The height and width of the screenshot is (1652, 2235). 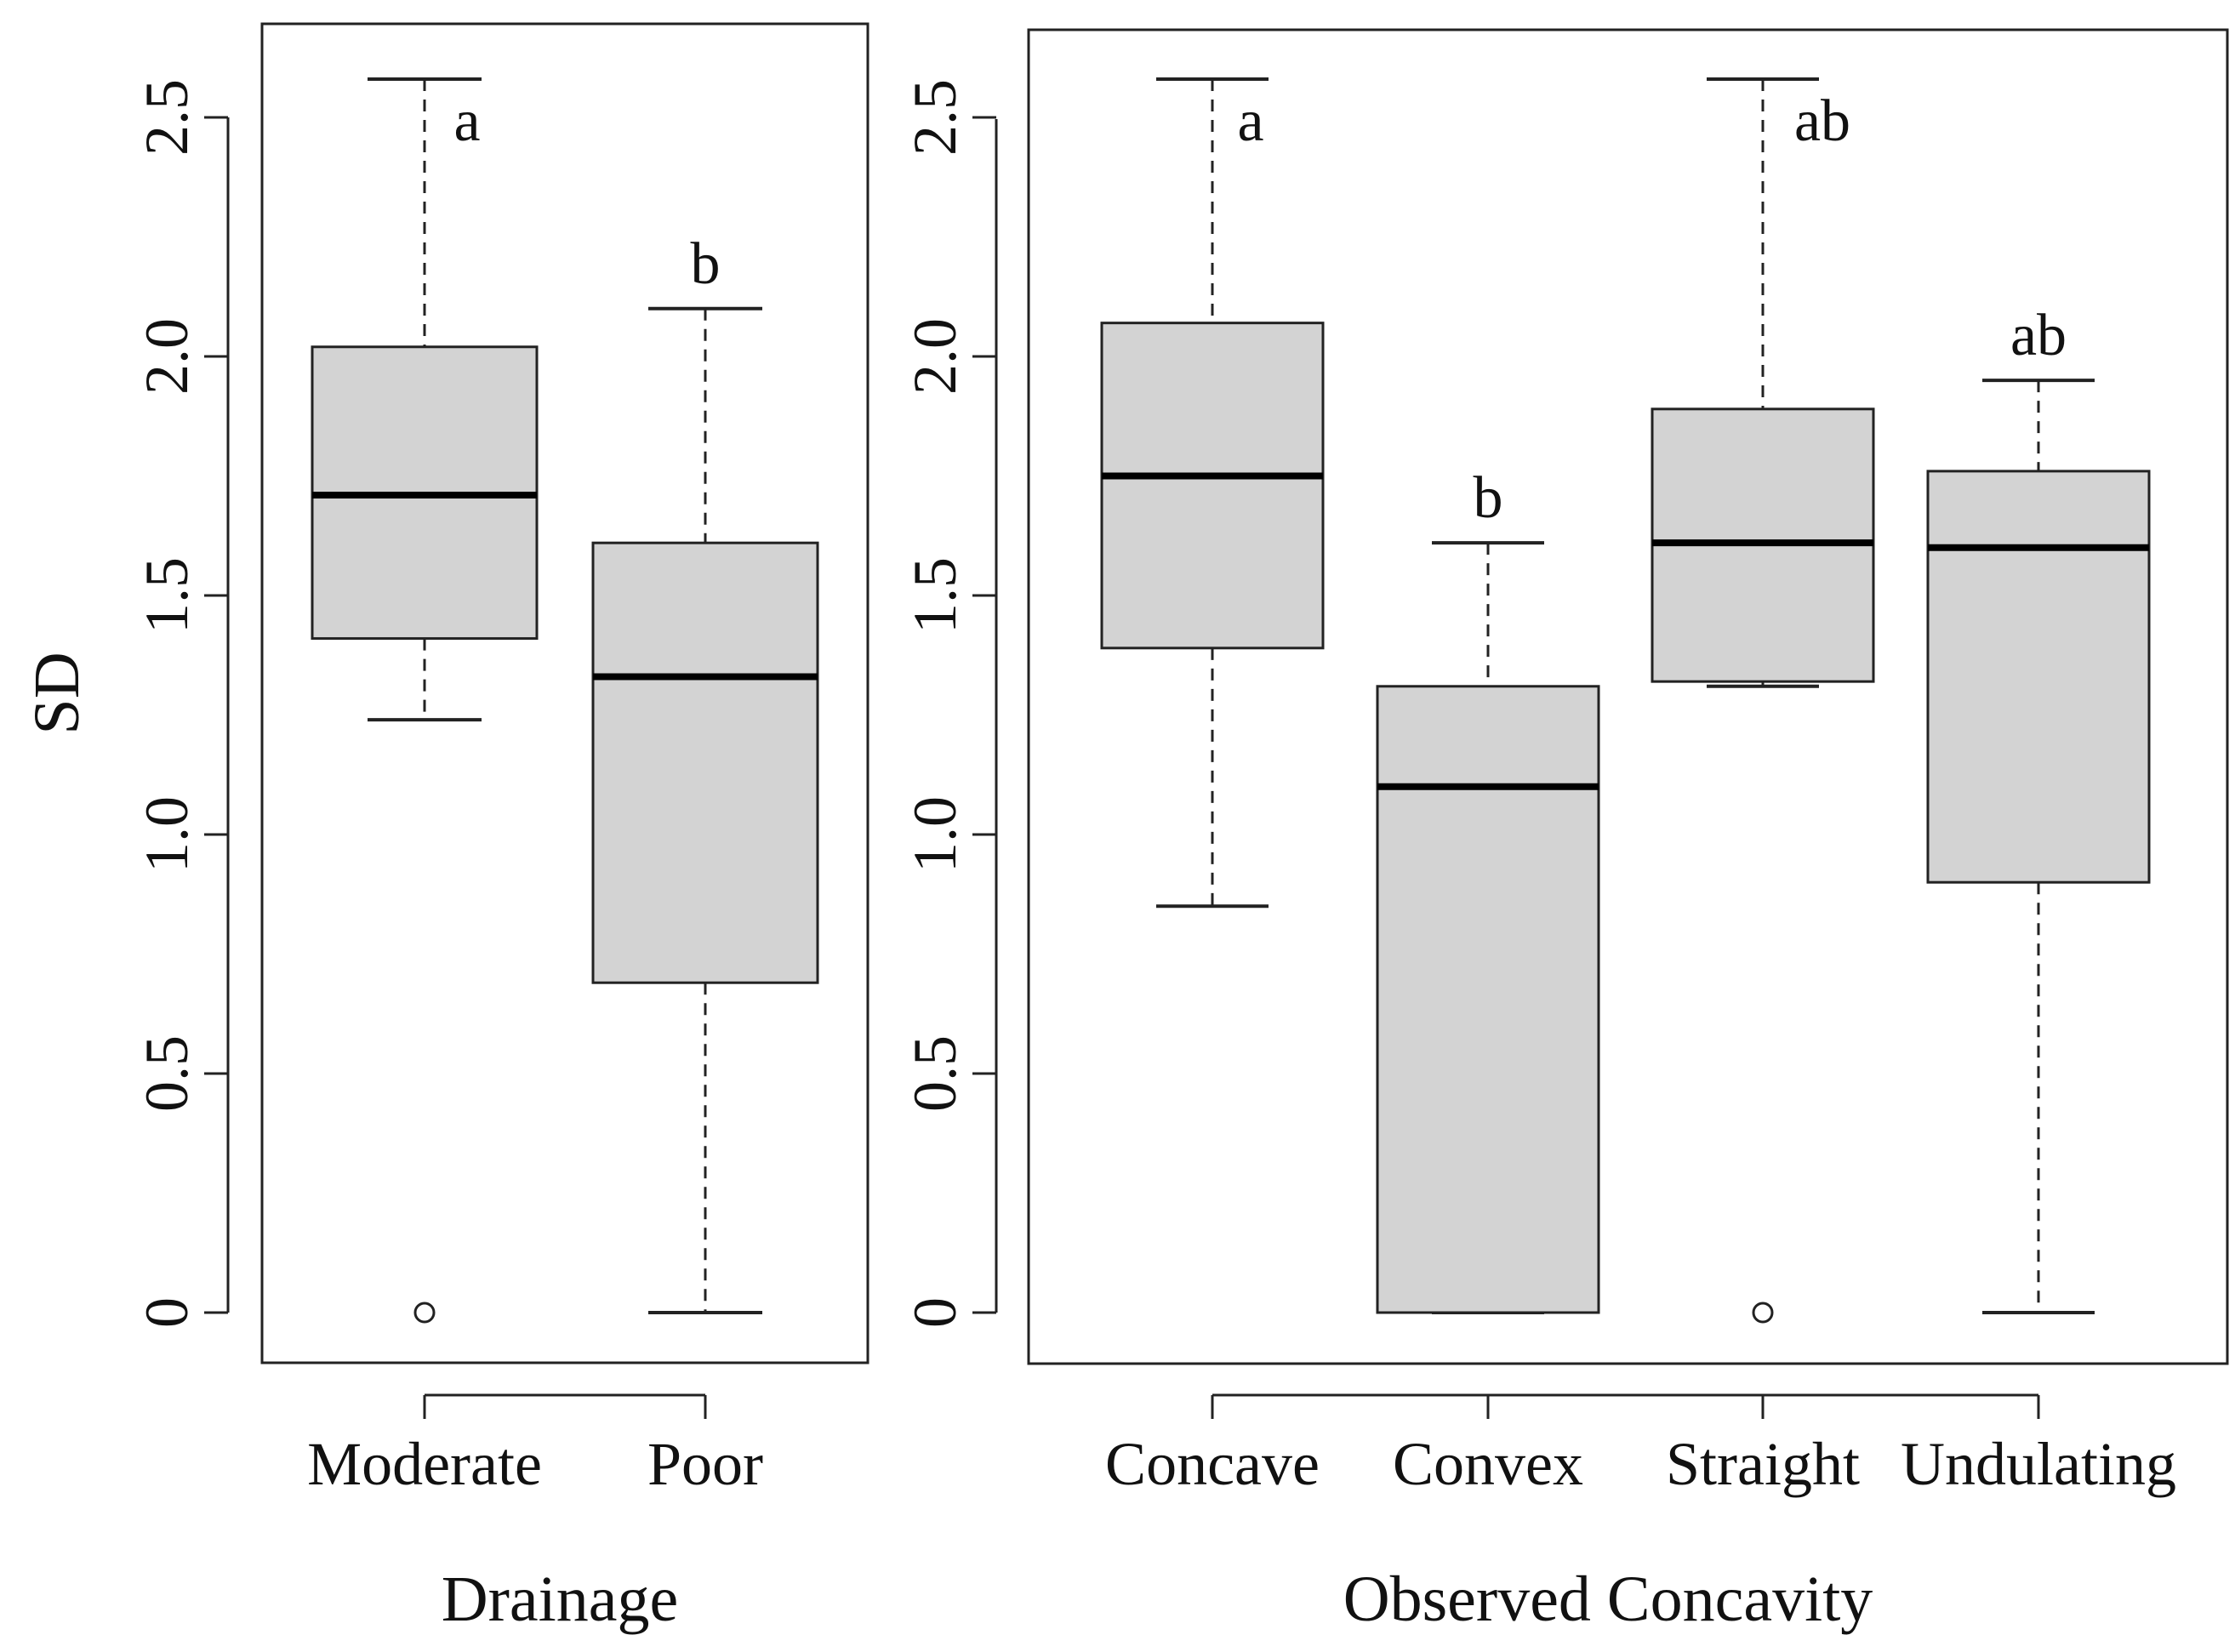 I want to click on box-undulating: ab, so click(x=2038, y=808).